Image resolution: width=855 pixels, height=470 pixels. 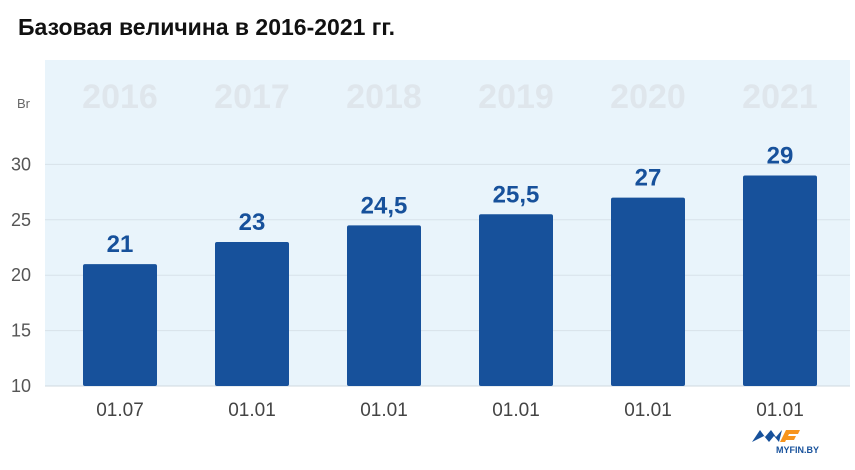 What do you see at coordinates (450, 97) in the screenshot?
I see `year-labels: 2016 2017 2018 2019 2020 2021` at bounding box center [450, 97].